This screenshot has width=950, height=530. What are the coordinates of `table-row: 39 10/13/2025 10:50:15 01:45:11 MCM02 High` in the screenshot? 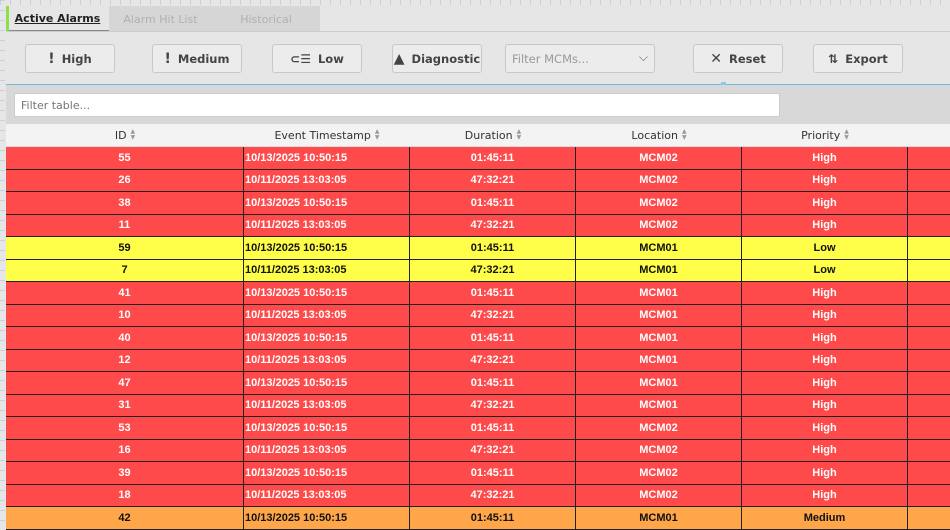 It's located at (478, 473).